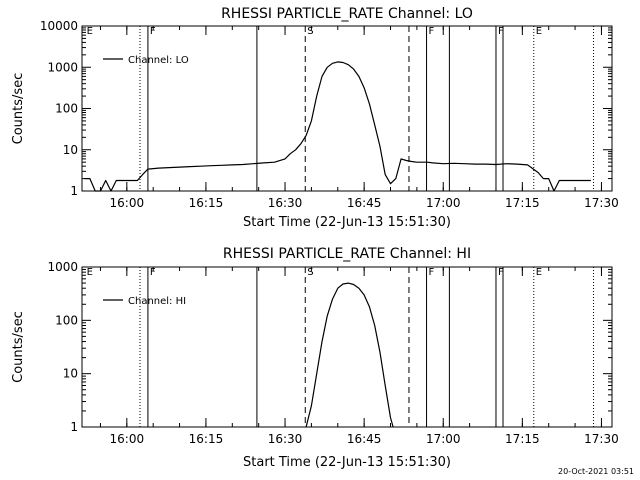  I want to click on legend-label: Channel: HI, so click(157, 301).